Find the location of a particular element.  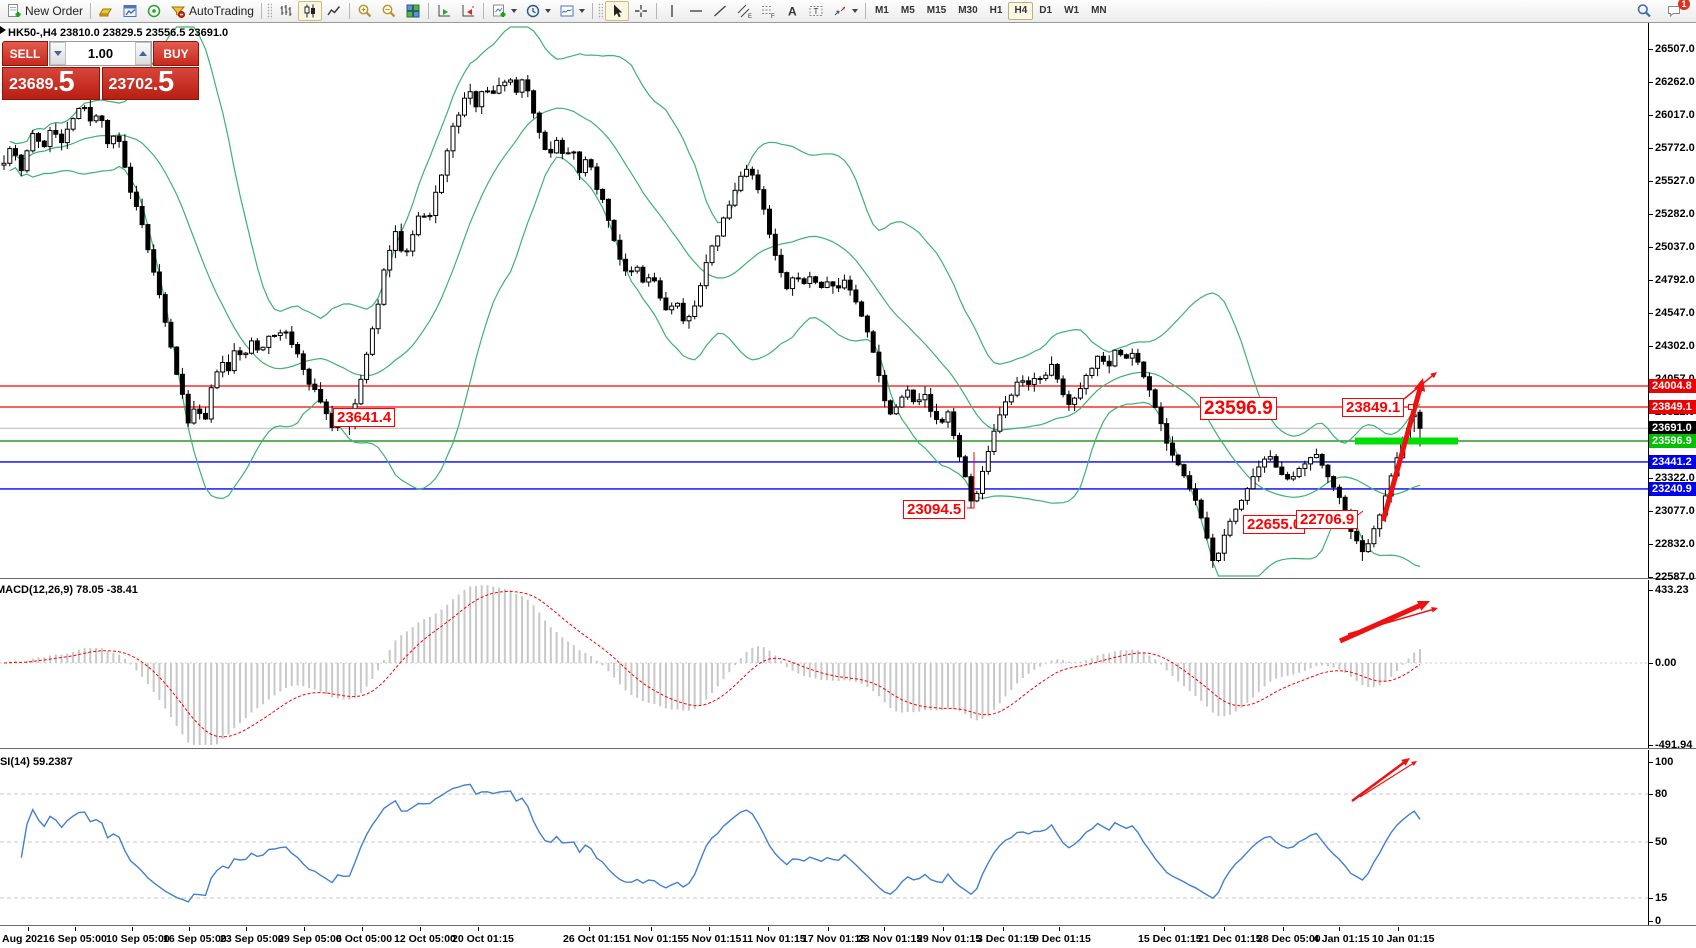

timeframe-m5-button: M5 is located at coordinates (907, 10).